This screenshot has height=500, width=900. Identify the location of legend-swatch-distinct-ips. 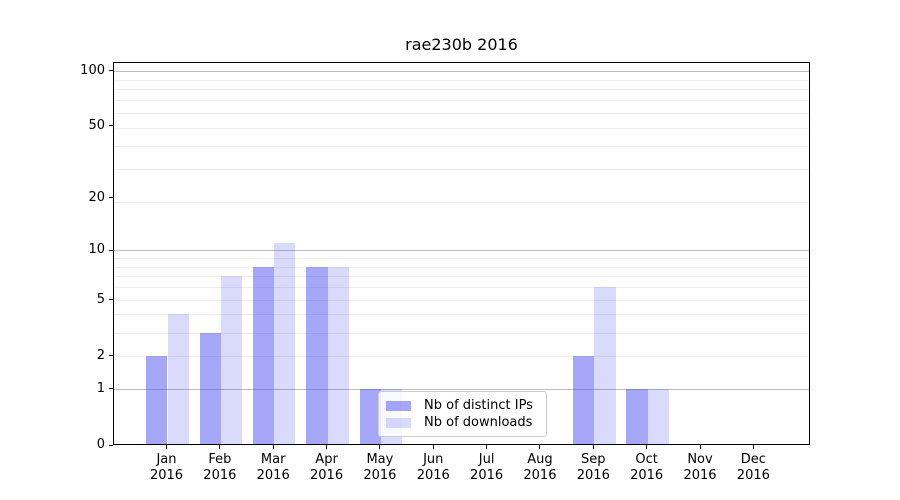
(398, 405).